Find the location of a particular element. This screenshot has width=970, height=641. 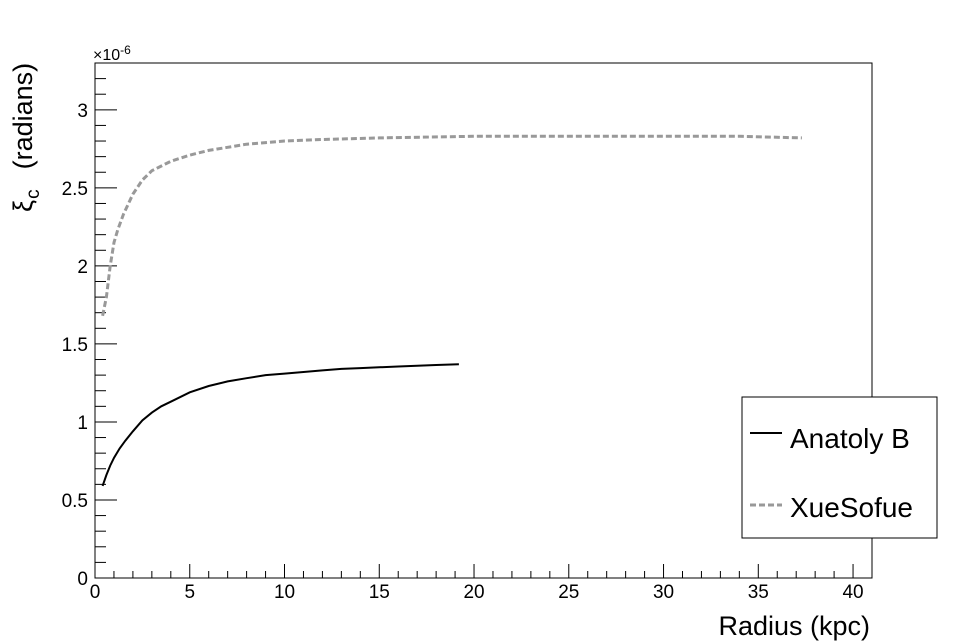

x-axis-title: Radius (kpc) is located at coordinates (794, 626).